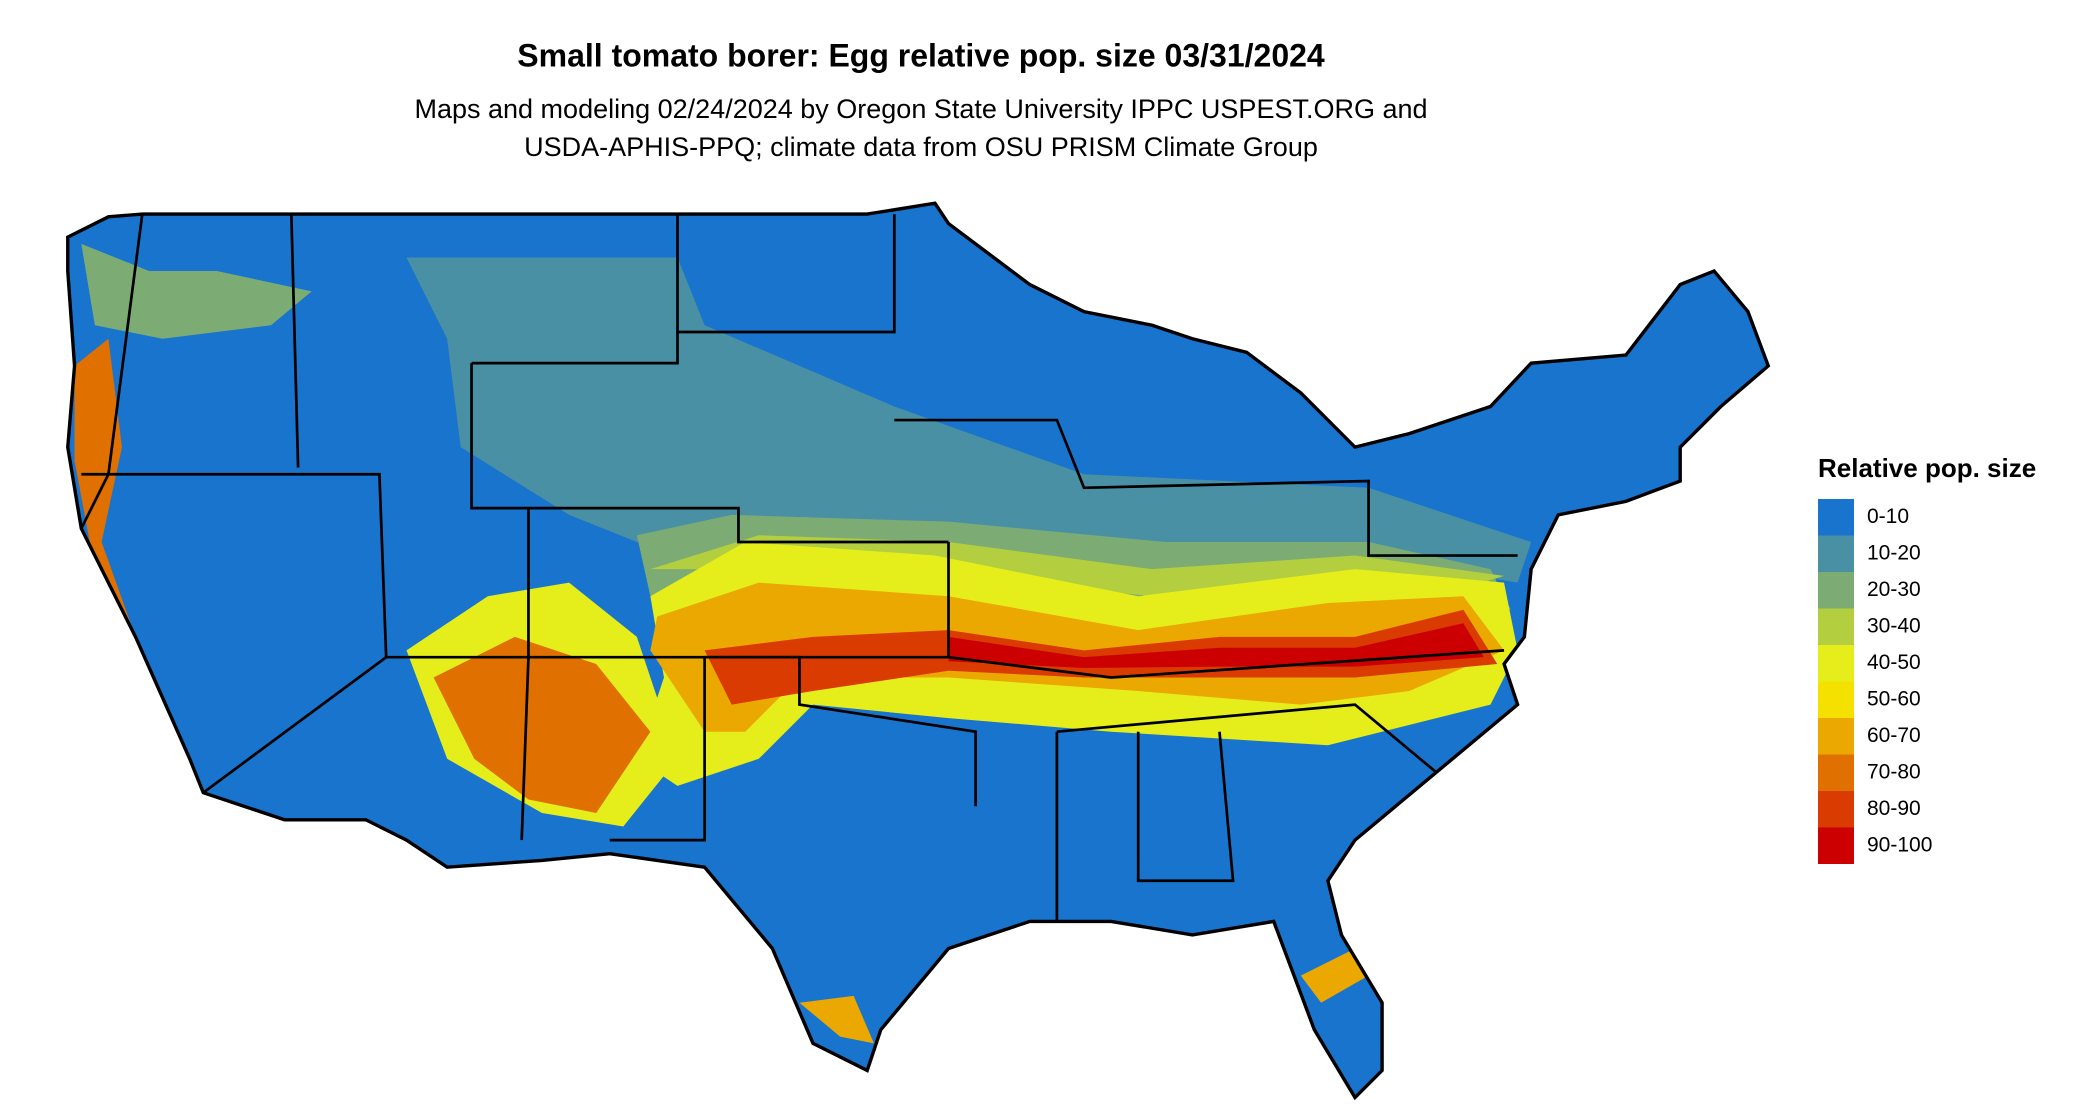 This screenshot has width=2100, height=1116. I want to click on legend-label: 10-20, so click(1894, 552).